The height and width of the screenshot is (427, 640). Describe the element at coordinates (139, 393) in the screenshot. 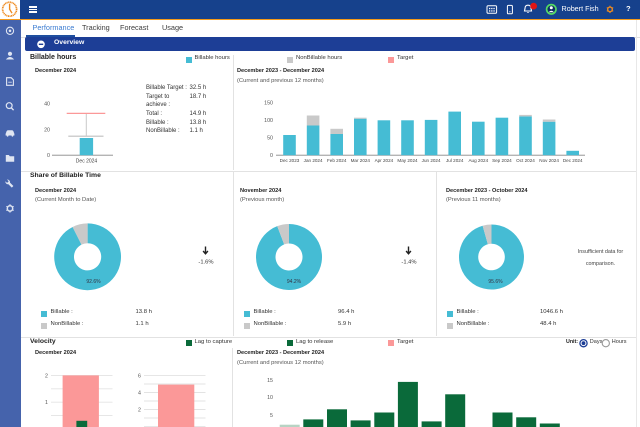

I see `svg-text: 4` at that location.